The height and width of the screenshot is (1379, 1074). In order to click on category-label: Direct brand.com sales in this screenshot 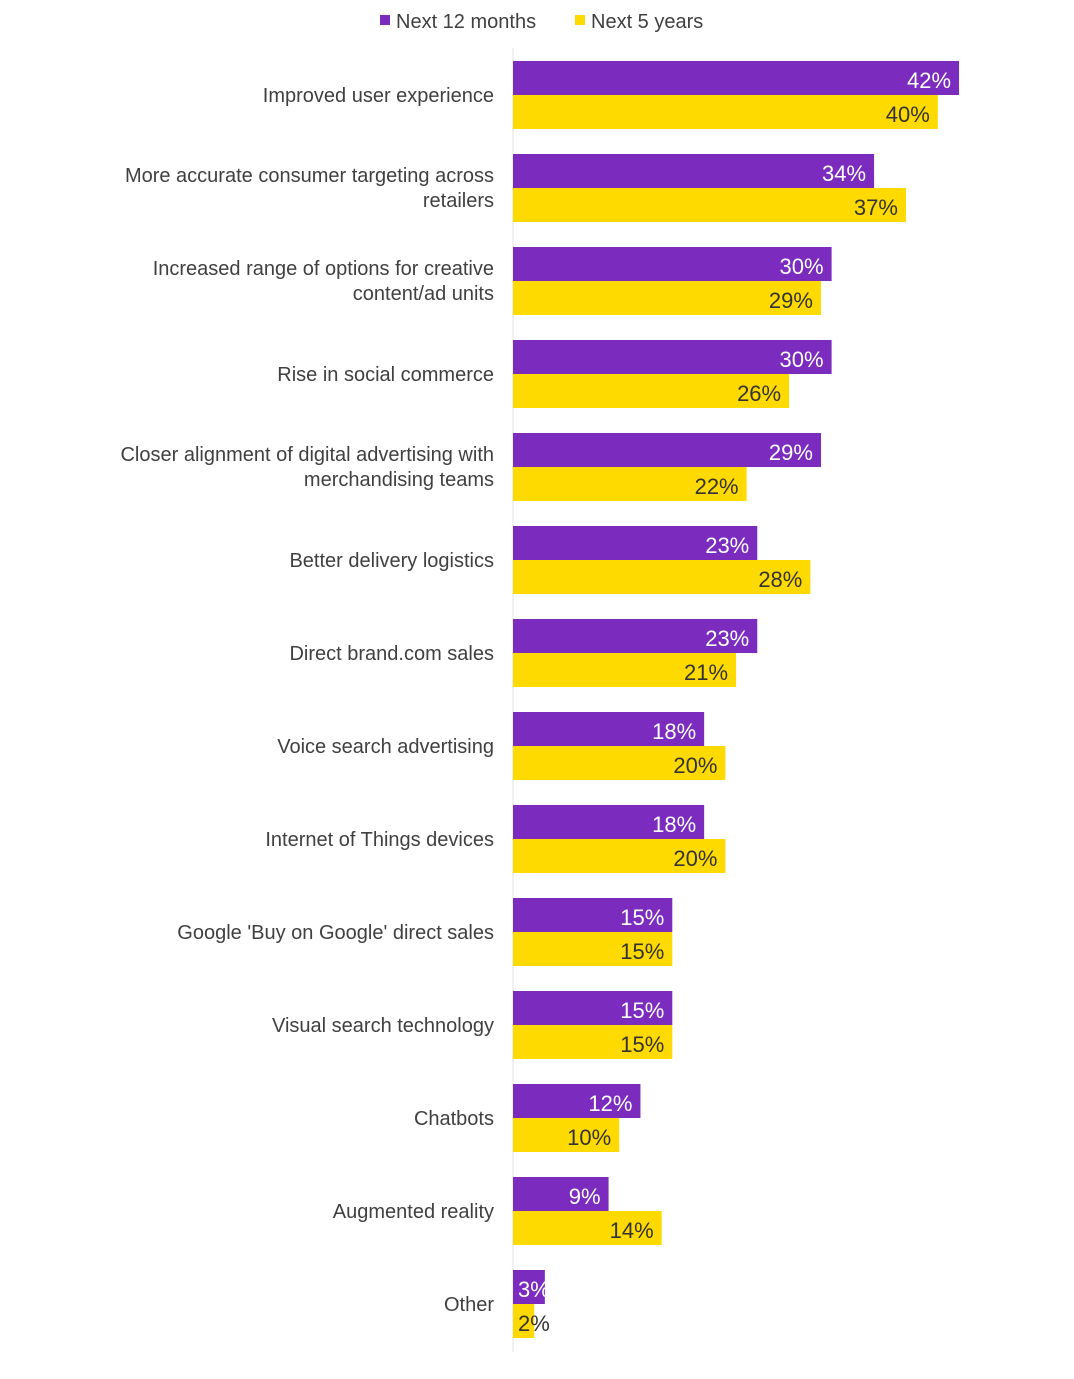, I will do `click(391, 654)`.